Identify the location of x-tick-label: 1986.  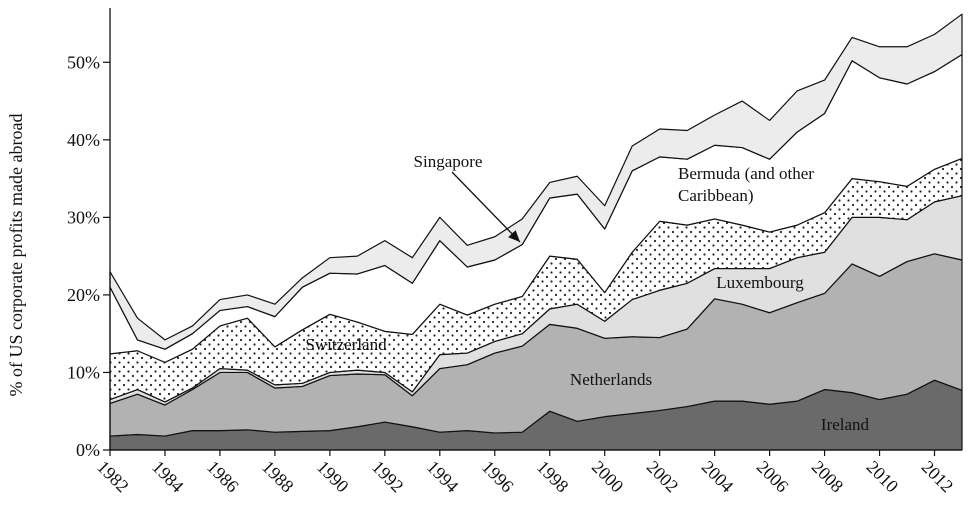
(223, 477).